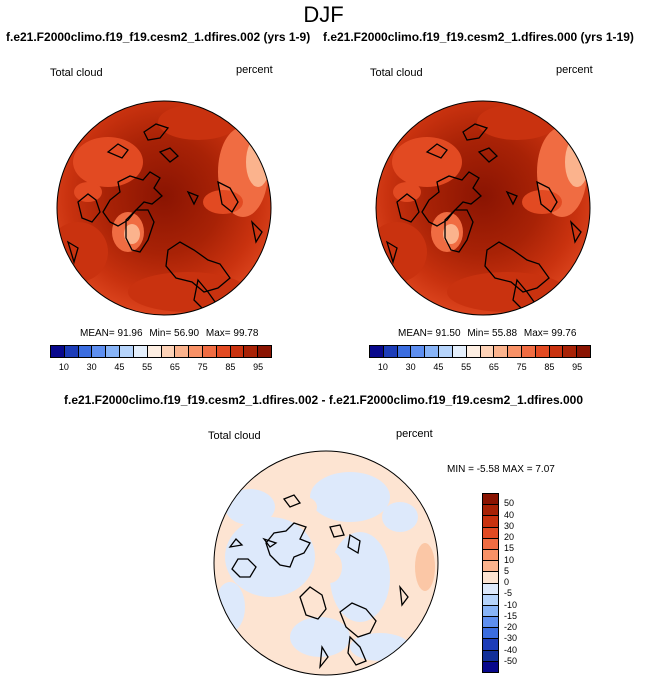 The height and width of the screenshot is (683, 647). Describe the element at coordinates (174, 333) in the screenshot. I see `panel-left-min: Min= 56.90` at that location.